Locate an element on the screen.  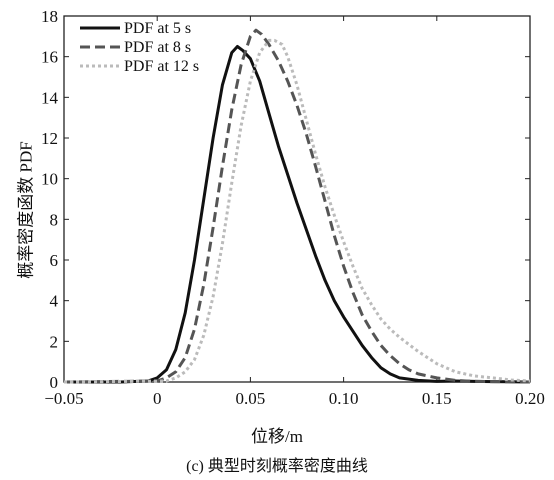
legend: PDF at 5 s PDF at 8 s PDF at 12 s is located at coordinates (139, 47).